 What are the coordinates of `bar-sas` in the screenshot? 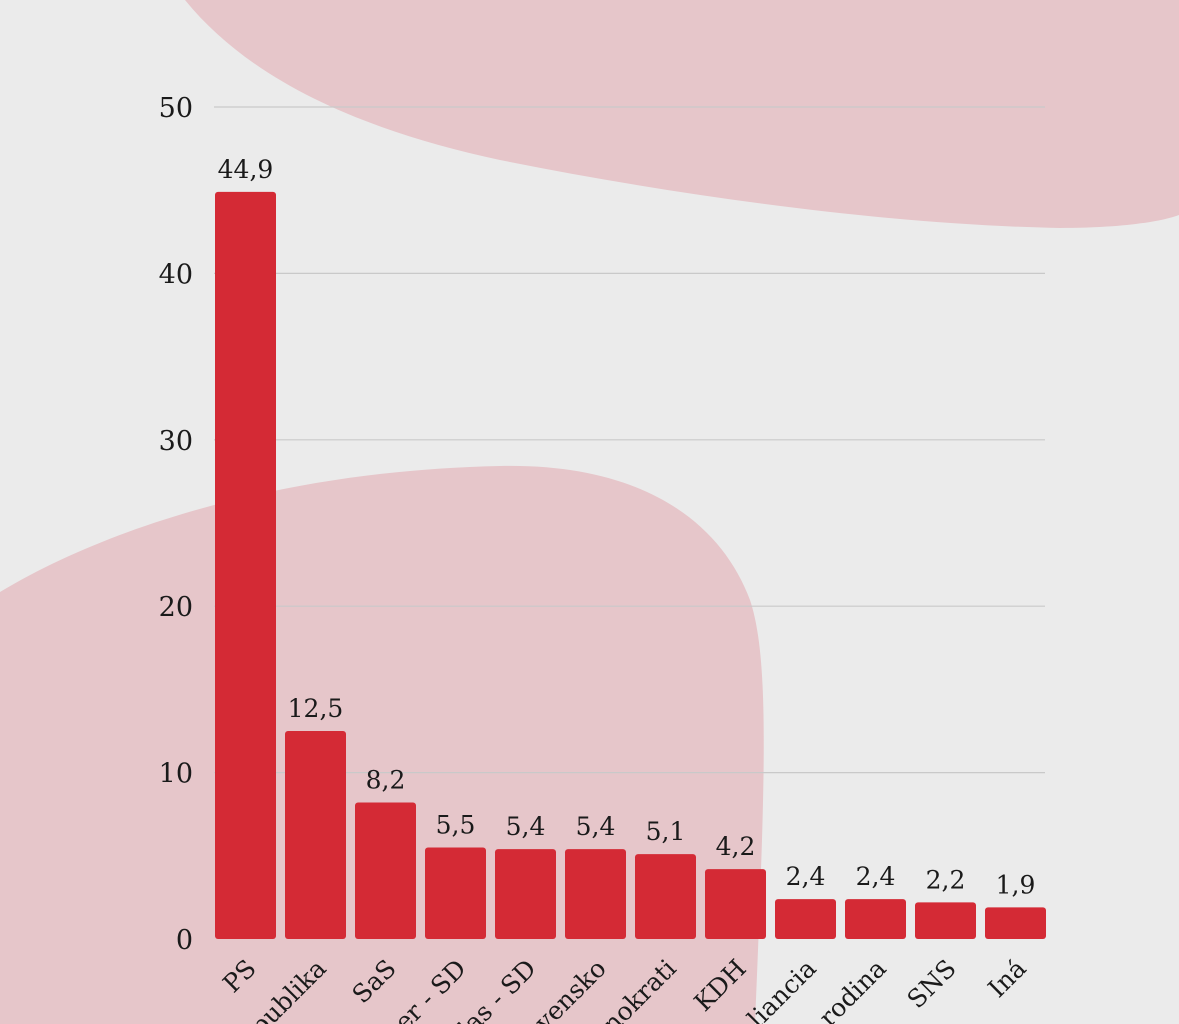 It's located at (385, 870).